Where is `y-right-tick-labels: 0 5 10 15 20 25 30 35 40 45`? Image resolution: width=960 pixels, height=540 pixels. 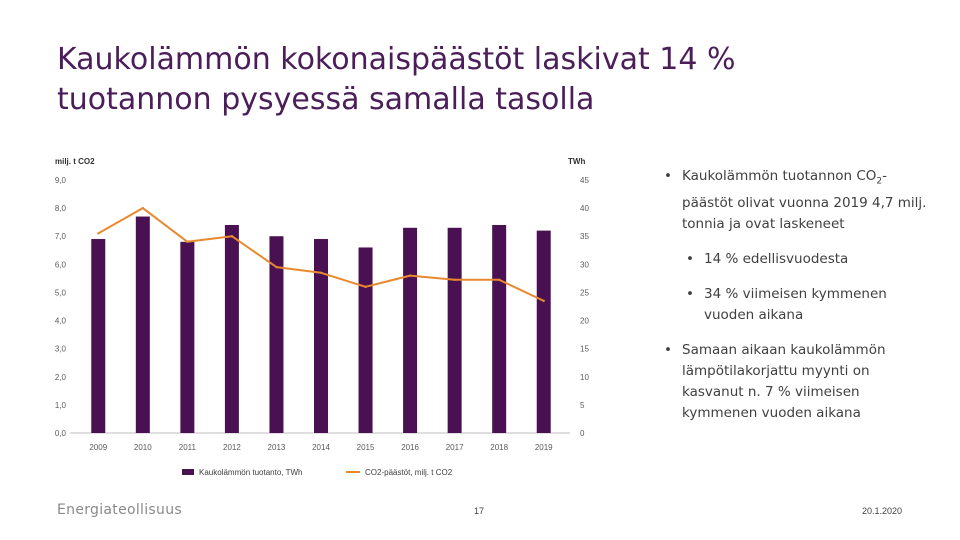 y-right-tick-labels: 0 5 10 15 20 25 30 35 40 45 is located at coordinates (584, 307).